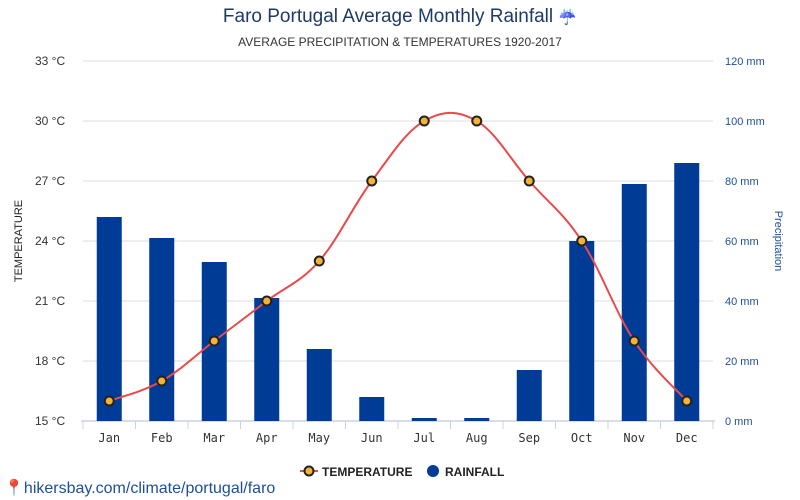 Image resolution: width=800 pixels, height=500 pixels. What do you see at coordinates (50, 421) in the screenshot?
I see `left-tick-label: 15 °C` at bounding box center [50, 421].